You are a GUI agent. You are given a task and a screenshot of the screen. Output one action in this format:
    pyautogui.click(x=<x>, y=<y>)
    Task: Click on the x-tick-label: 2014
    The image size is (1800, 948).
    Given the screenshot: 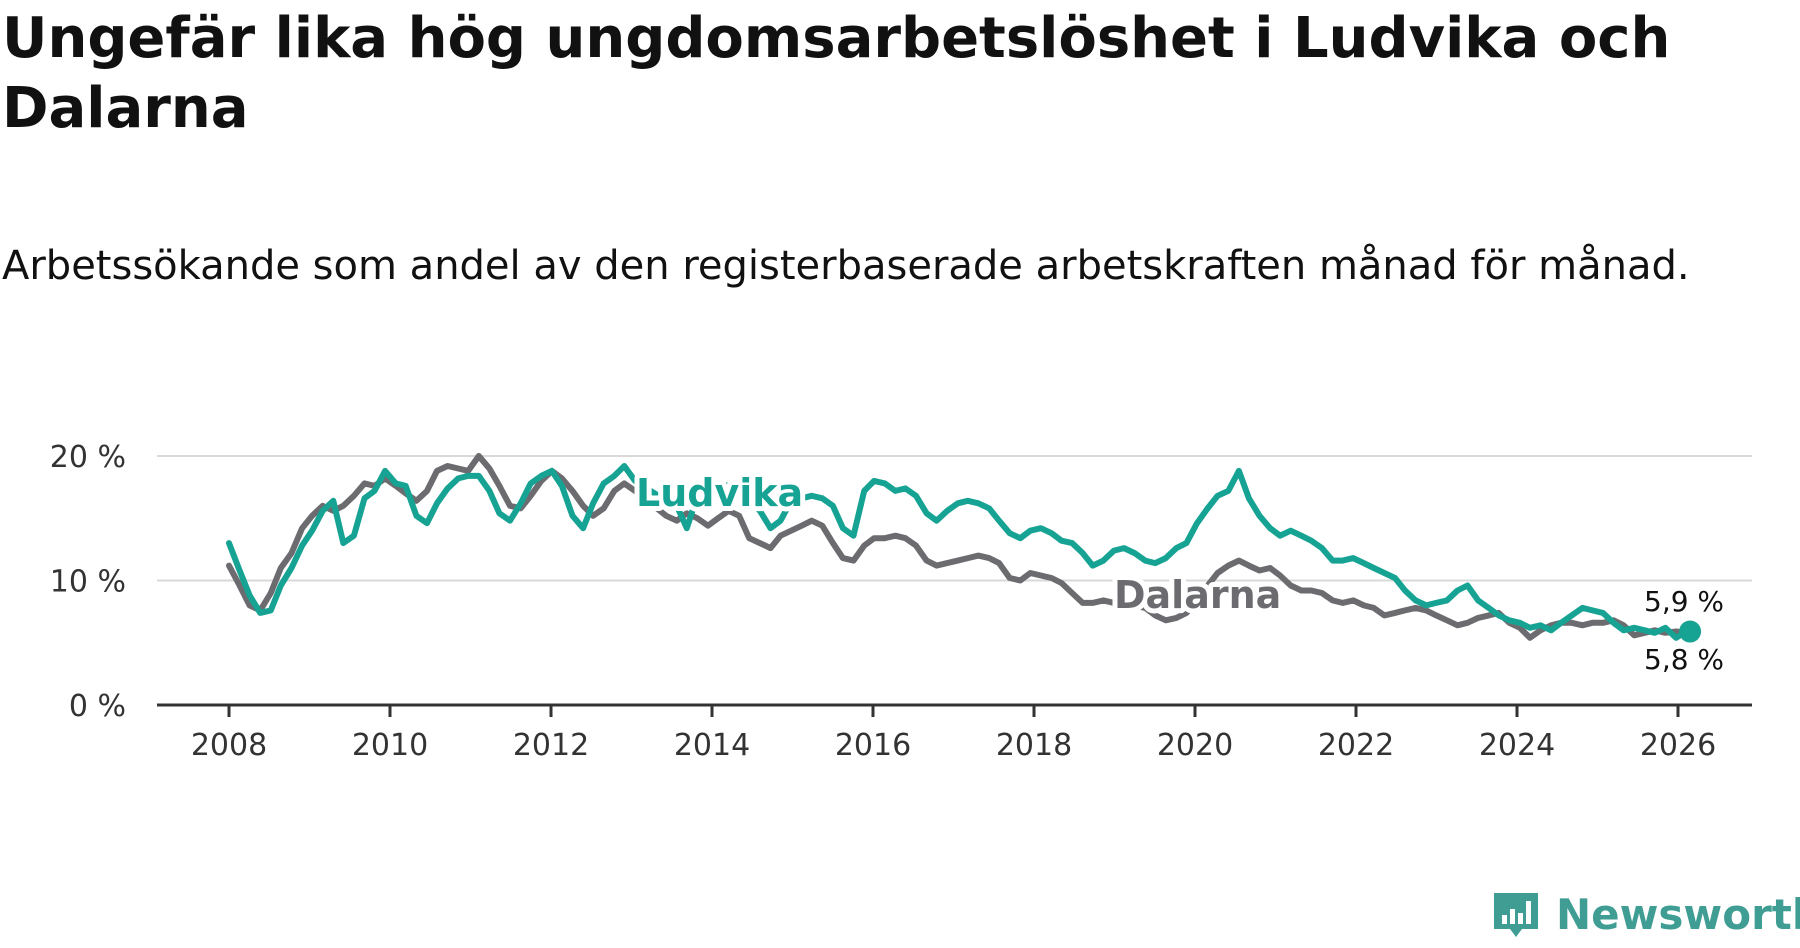 What is the action you would take?
    pyautogui.click(x=712, y=745)
    